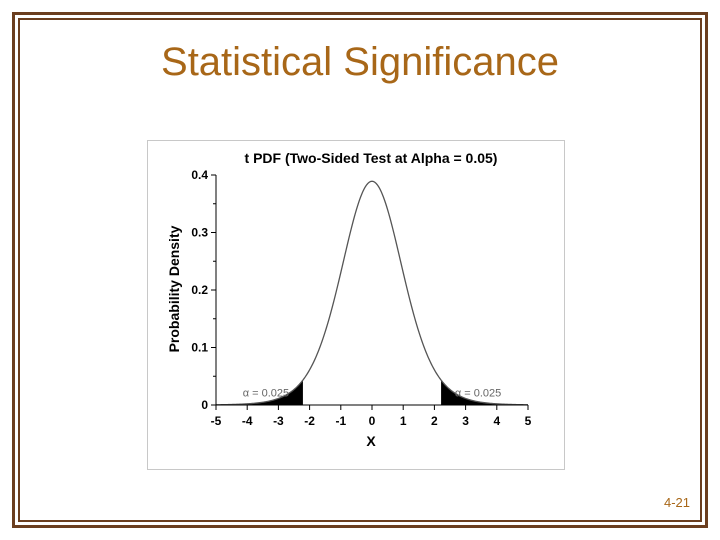  I want to click on x-tick-label: 4, so click(496, 421).